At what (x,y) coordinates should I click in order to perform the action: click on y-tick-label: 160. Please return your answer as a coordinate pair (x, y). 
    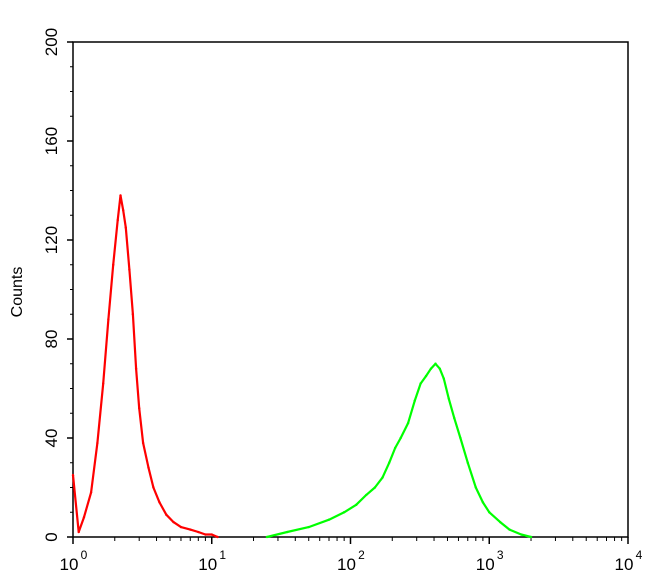
    Looking at the image, I should click on (51, 141).